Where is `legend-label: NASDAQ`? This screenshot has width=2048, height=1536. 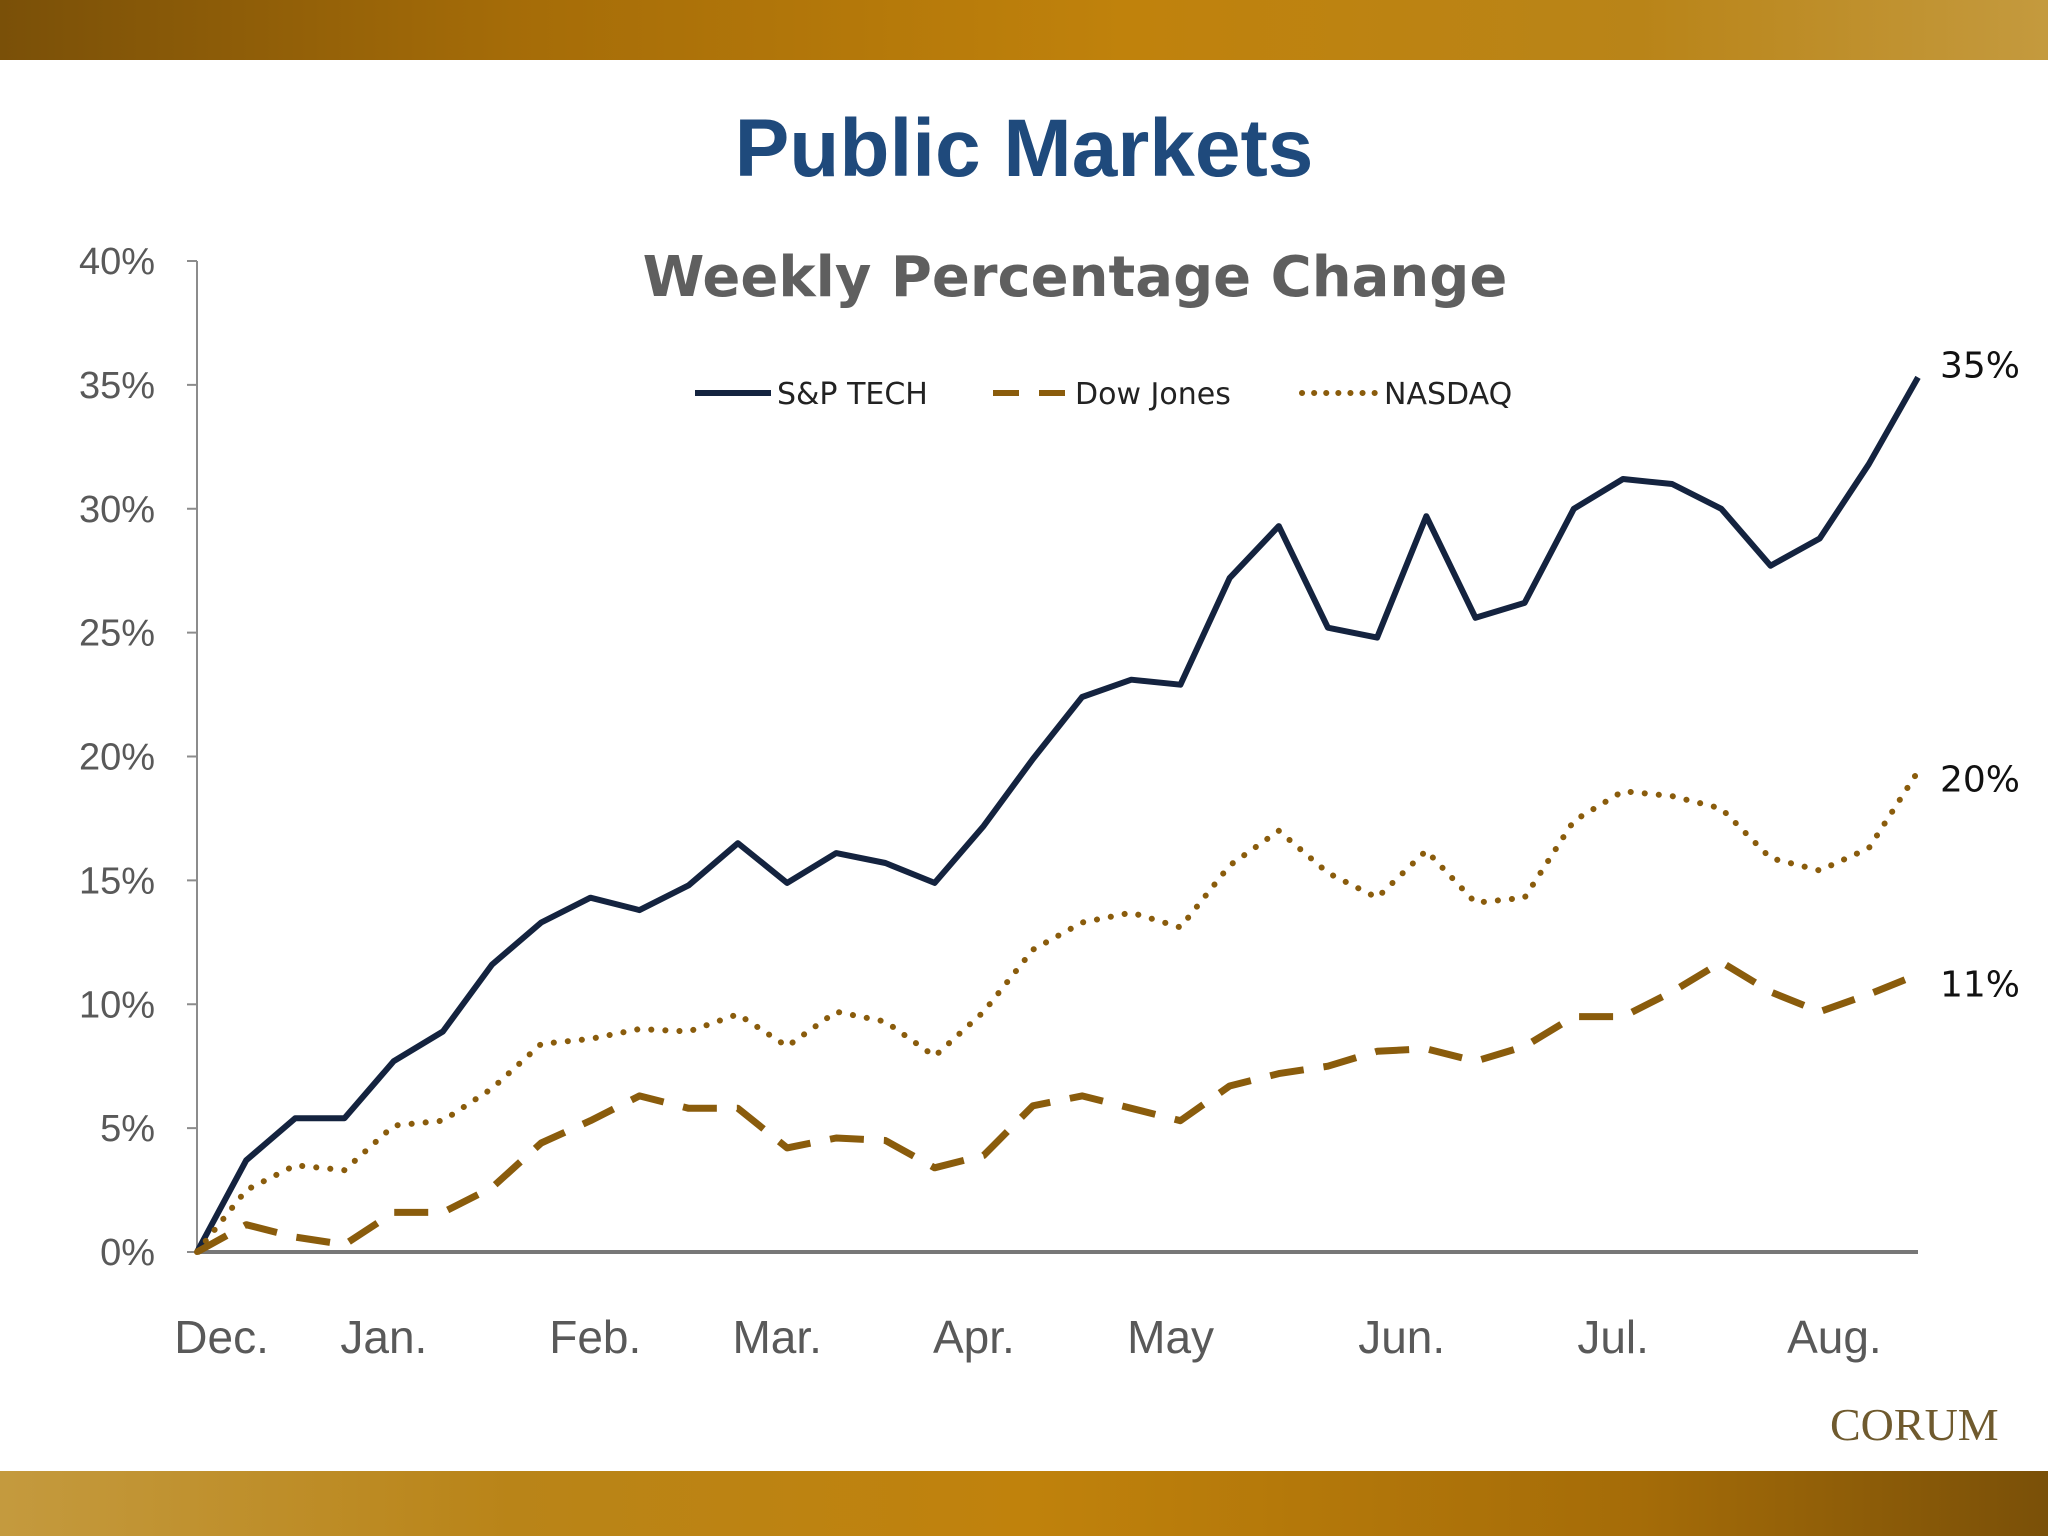
legend-label: NASDAQ is located at coordinates (1448, 394).